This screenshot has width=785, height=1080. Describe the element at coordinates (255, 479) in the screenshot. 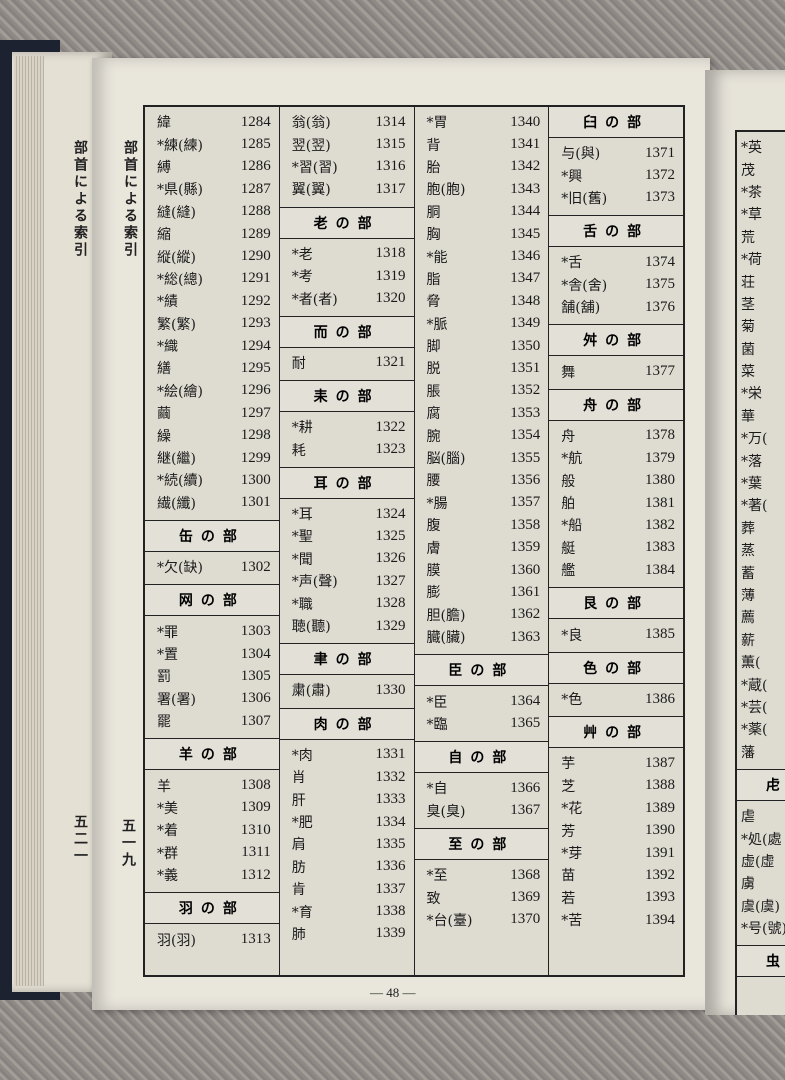

I see `entry-number: 1300` at that location.